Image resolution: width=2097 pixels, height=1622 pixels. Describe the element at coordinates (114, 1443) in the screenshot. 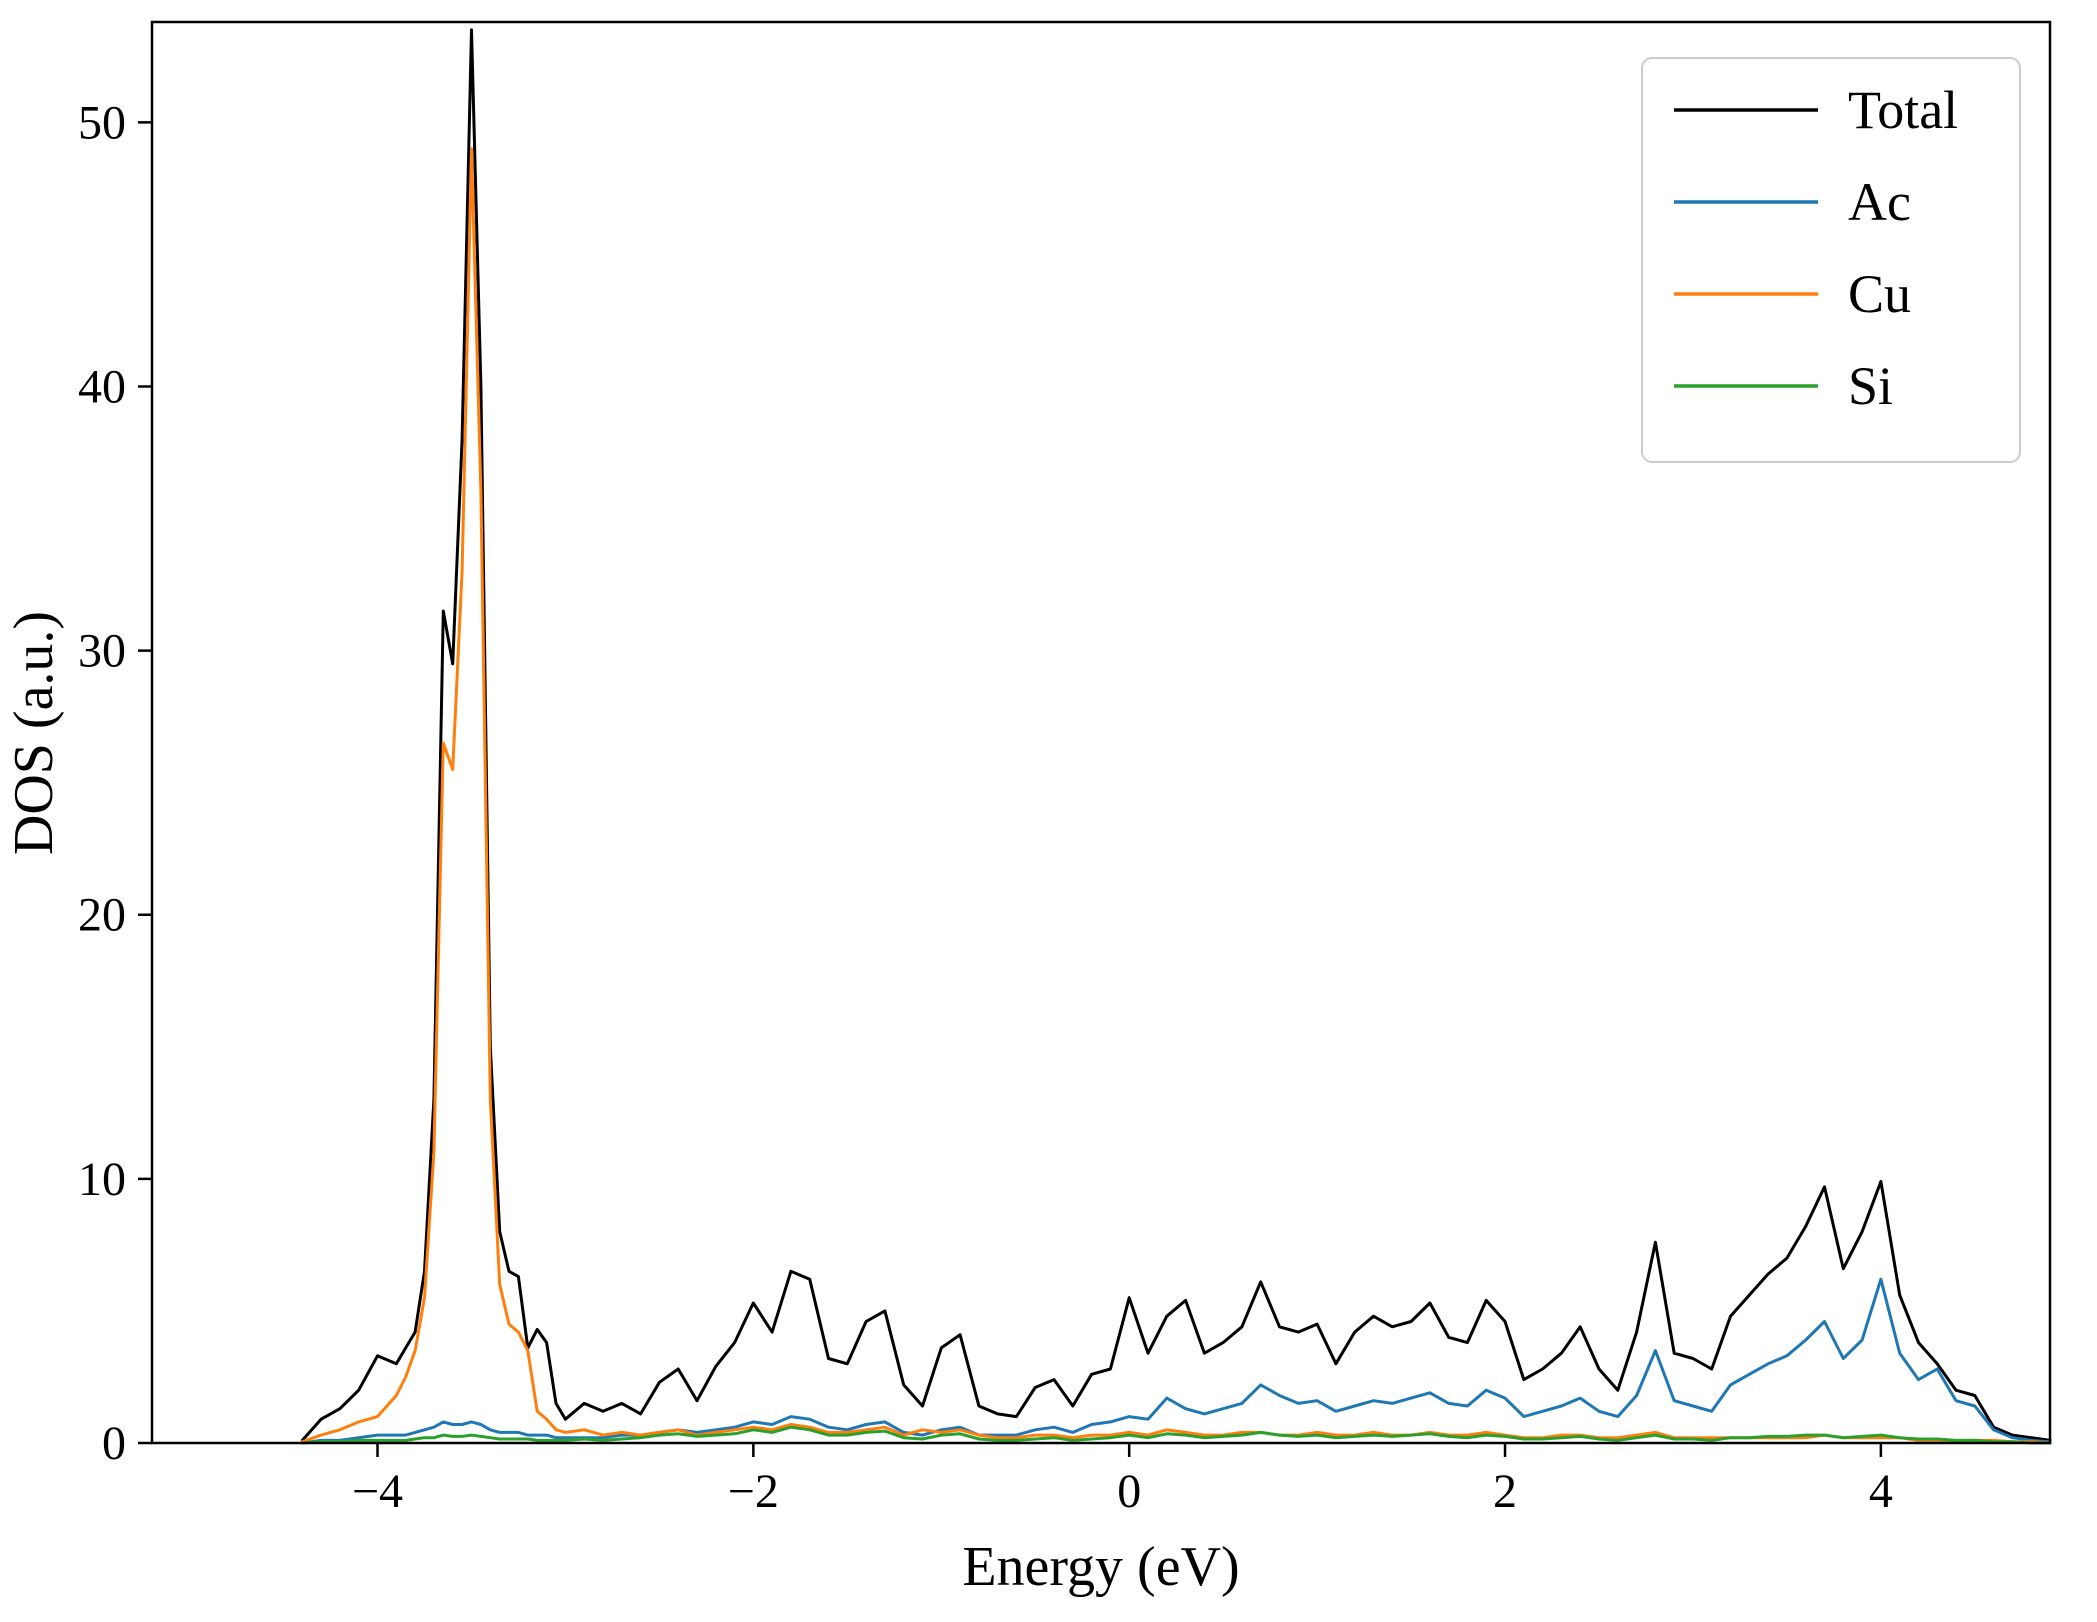

I see `y-tick-label: 0` at that location.